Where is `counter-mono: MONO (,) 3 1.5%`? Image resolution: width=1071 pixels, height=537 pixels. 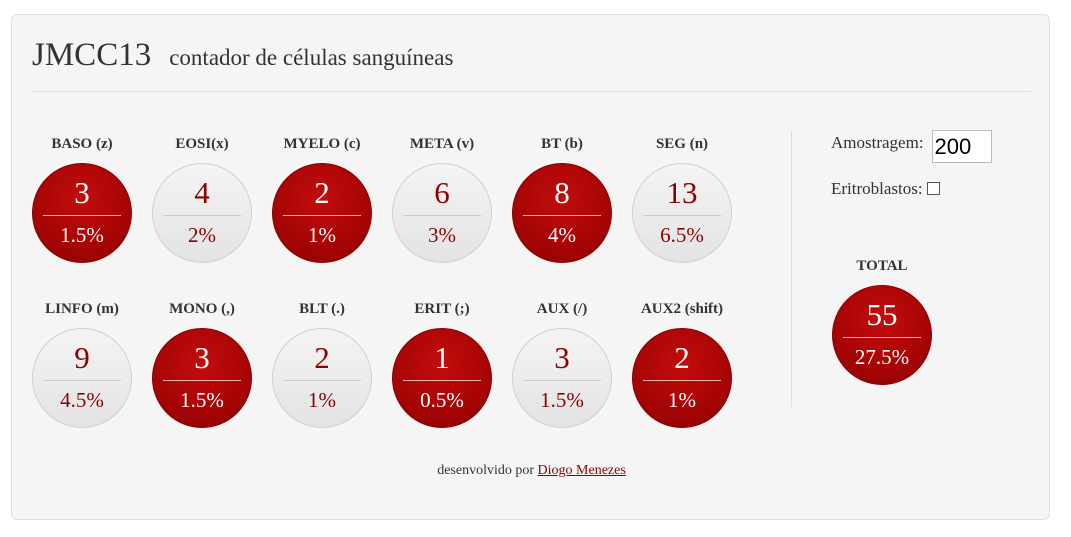
counter-mono: MONO (,) 3 1.5% is located at coordinates (202, 363).